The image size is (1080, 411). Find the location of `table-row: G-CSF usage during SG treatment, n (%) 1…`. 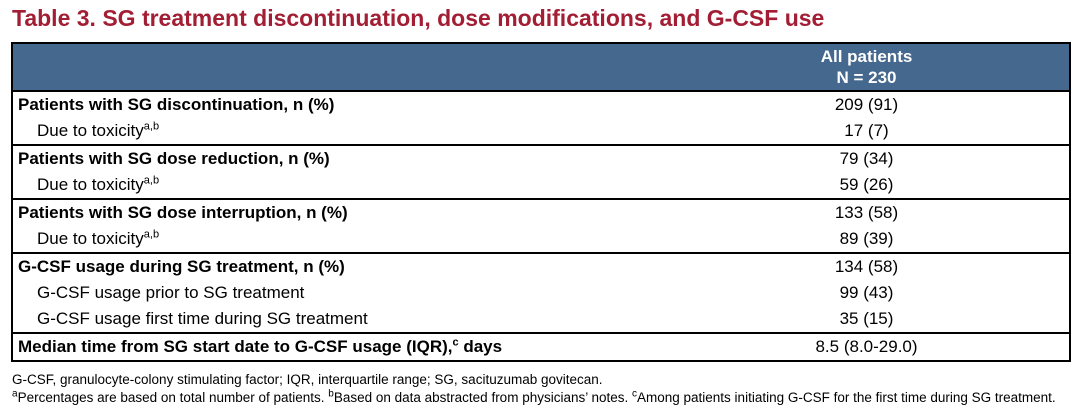

table-row: G-CSF usage during SG treatment, n (%) 1… is located at coordinates (541, 266).